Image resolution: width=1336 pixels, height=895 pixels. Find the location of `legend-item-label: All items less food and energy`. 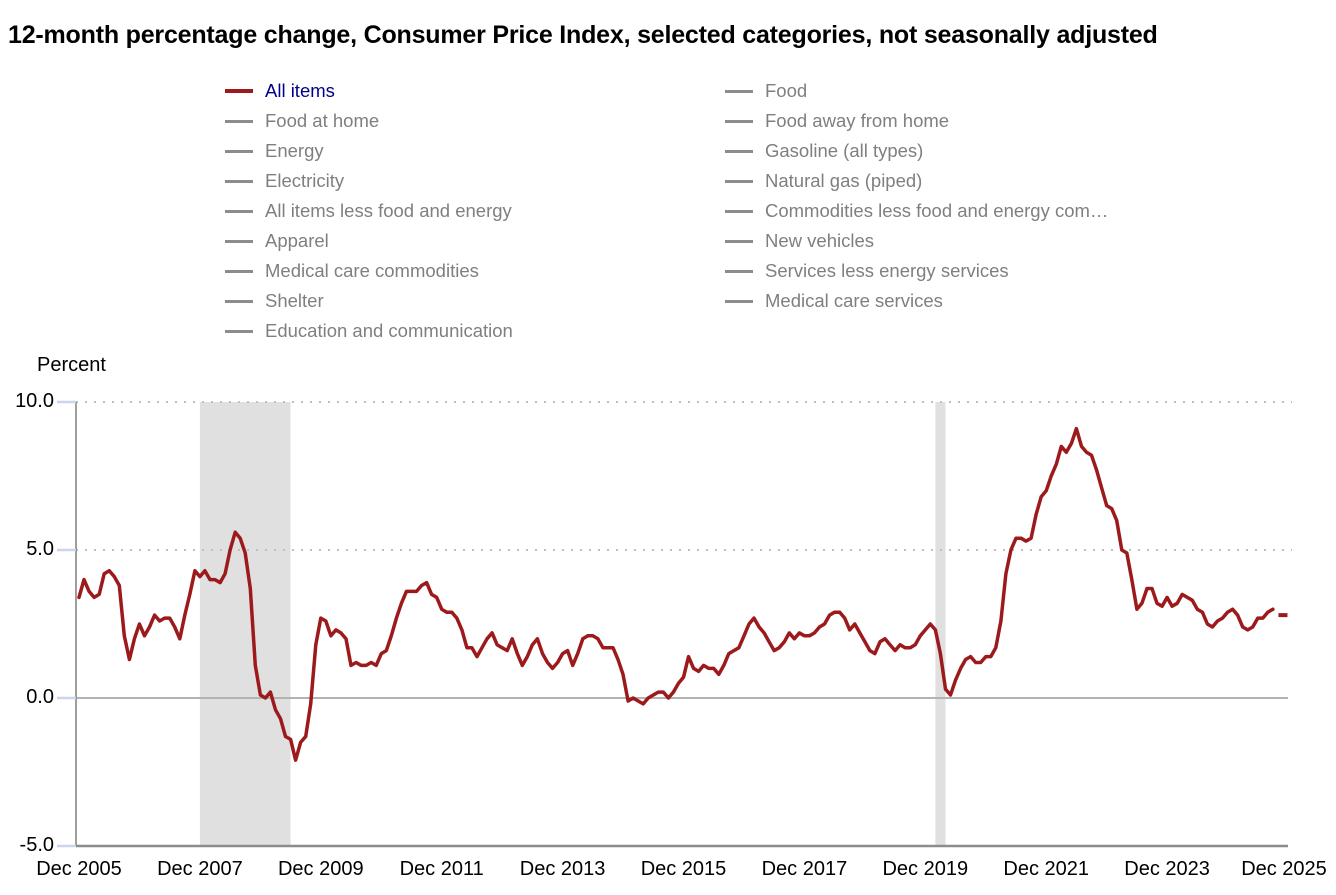

legend-item-label: All items less food and energy is located at coordinates (388, 210).